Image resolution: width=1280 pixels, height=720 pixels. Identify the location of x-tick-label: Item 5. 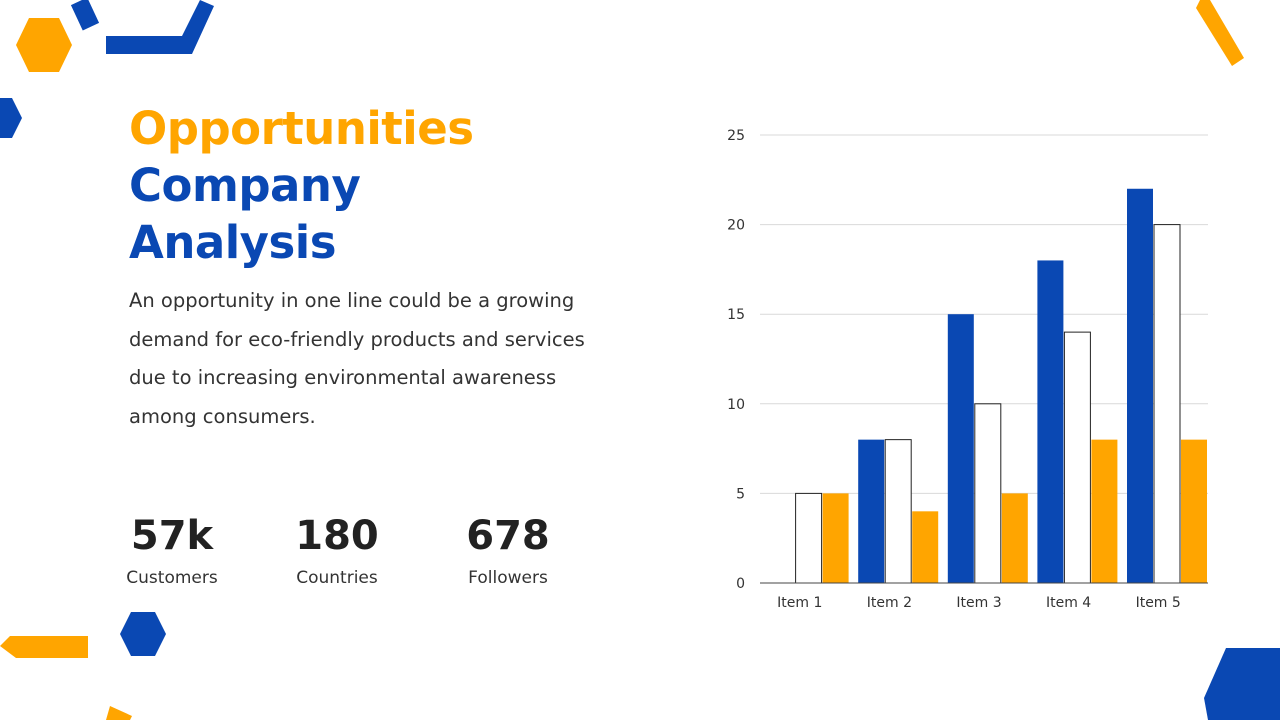
(1158, 603).